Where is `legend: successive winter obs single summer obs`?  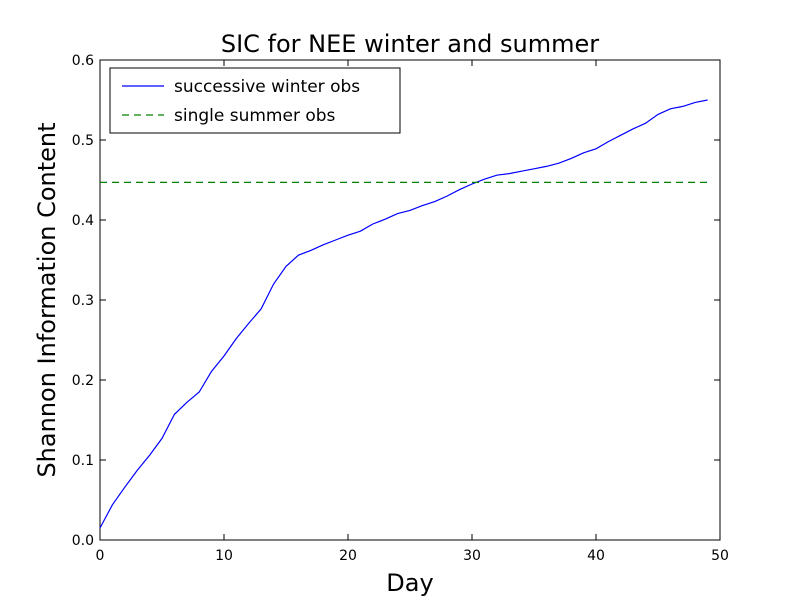
legend: successive winter obs single summer obs is located at coordinates (255, 100).